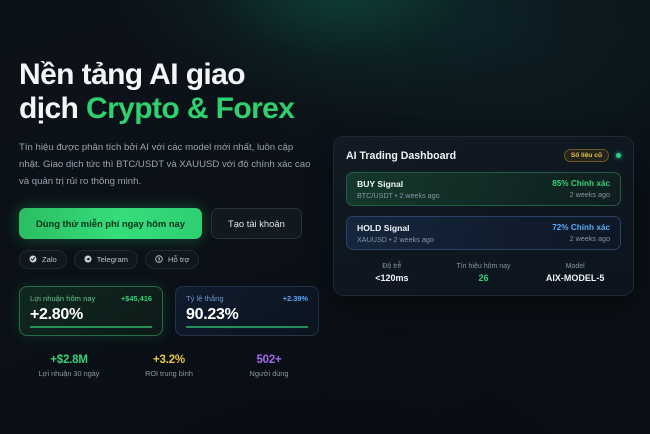 The width and height of the screenshot is (650, 434). I want to click on signal-buy-accuracy: 85% Chính xác, so click(581, 183).